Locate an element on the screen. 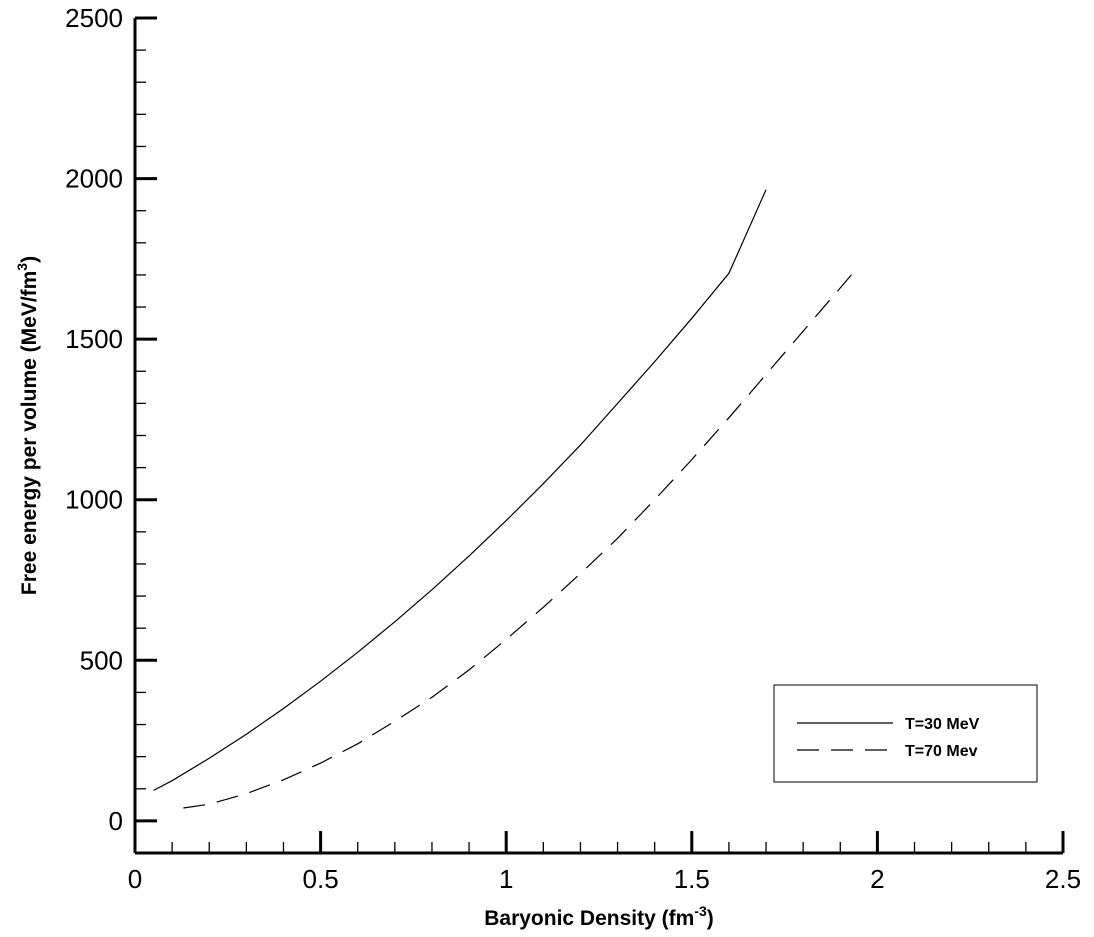  x-tick-label: 0 is located at coordinates (135, 879).